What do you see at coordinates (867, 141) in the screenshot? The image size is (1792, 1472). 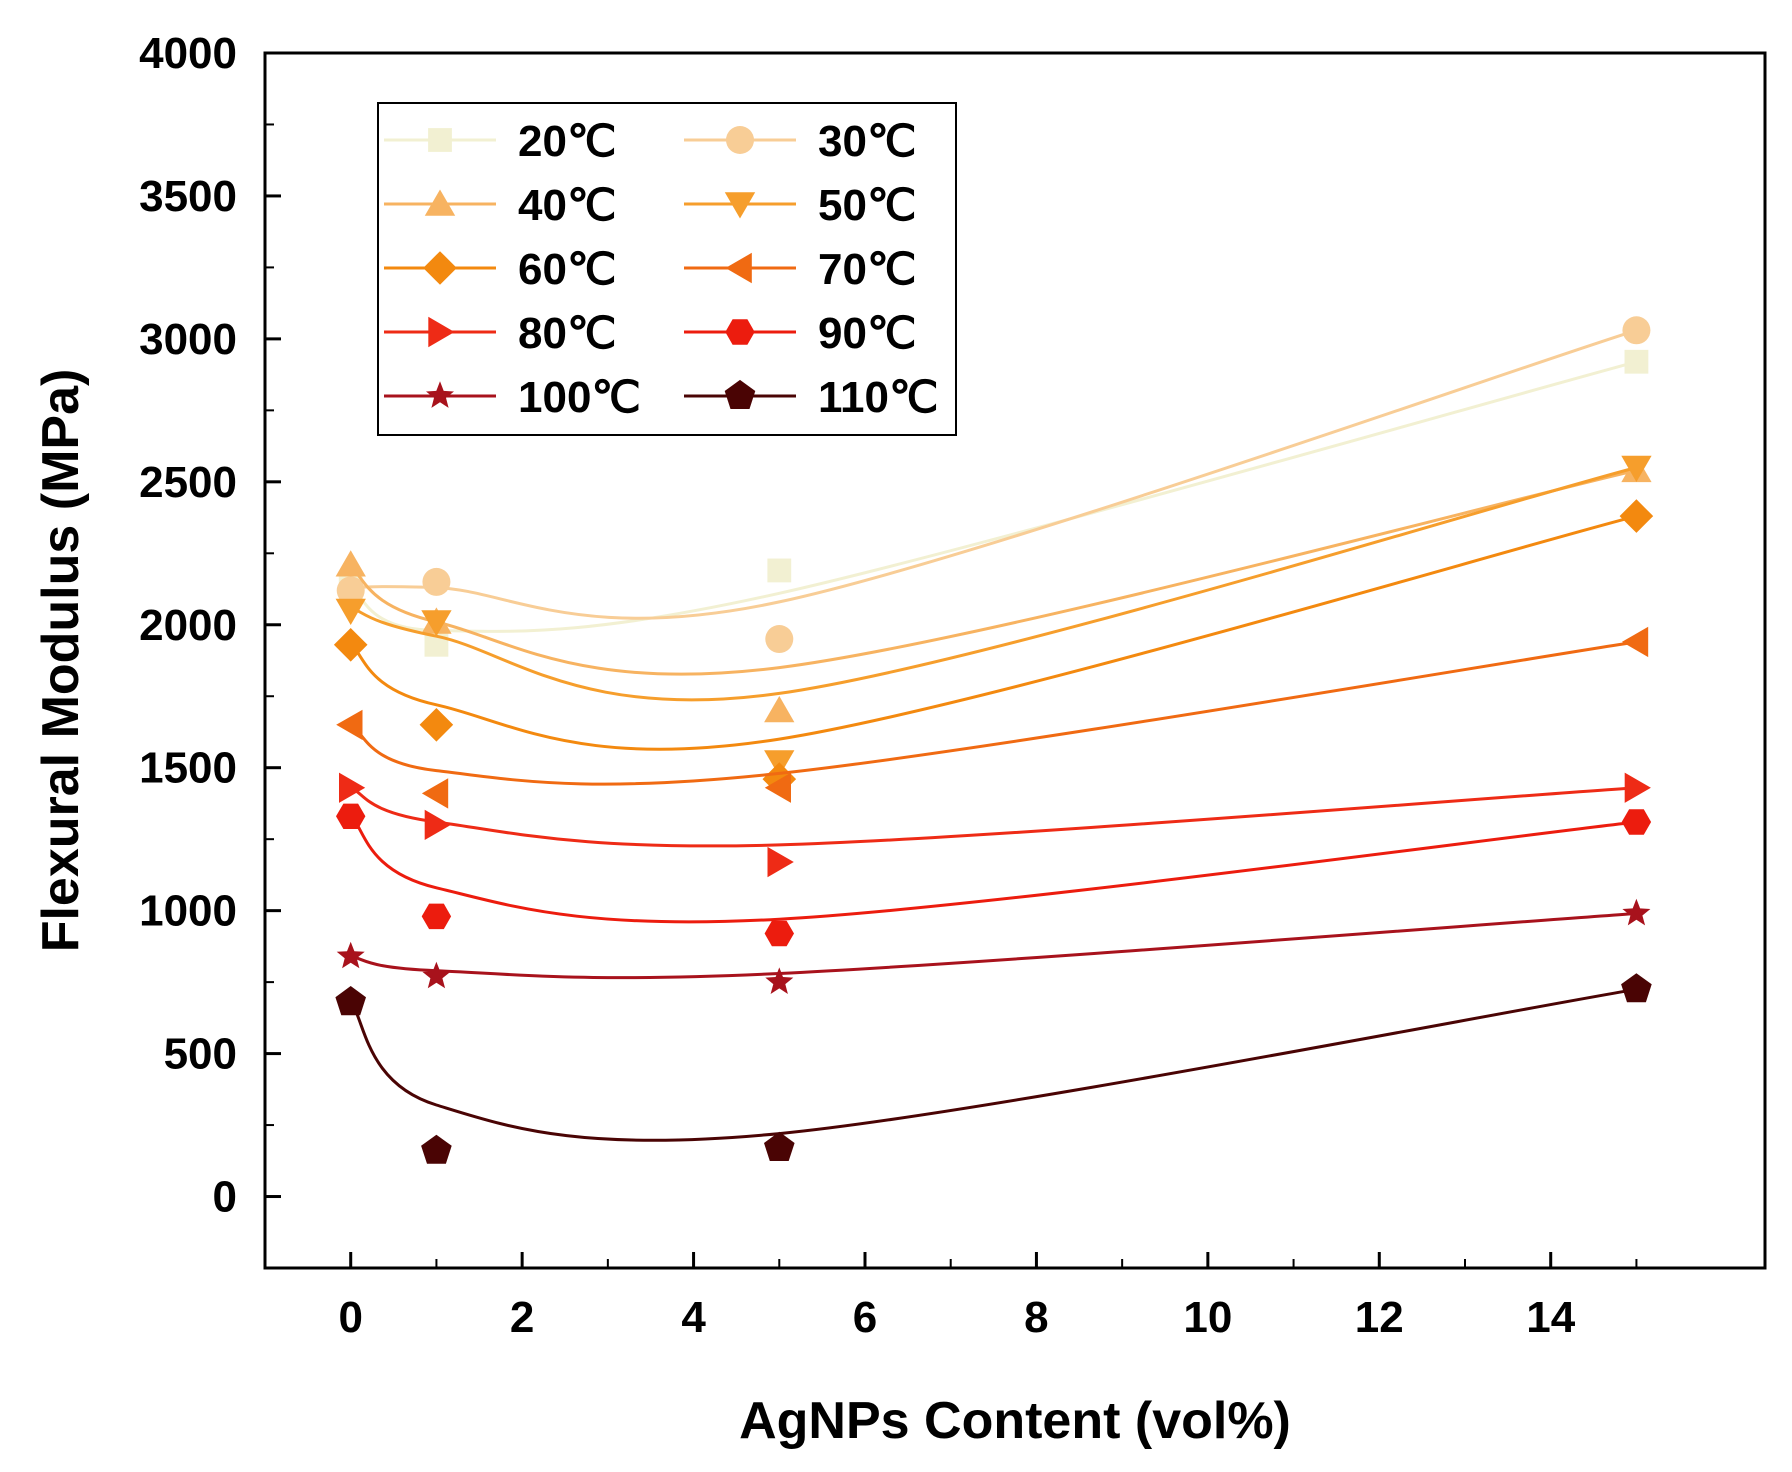 I see `legend-label: 30℃` at bounding box center [867, 141].